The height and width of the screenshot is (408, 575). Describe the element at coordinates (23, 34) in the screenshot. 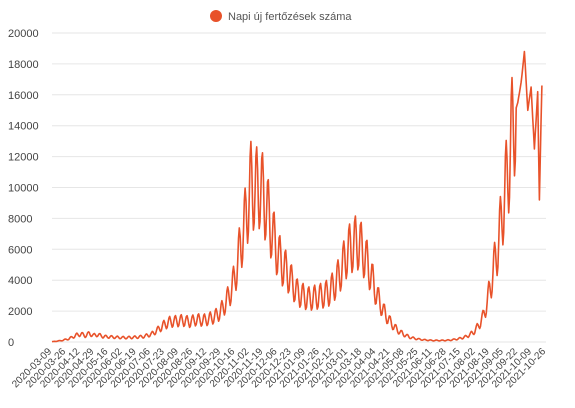

I see `y-tick-label: 20000` at that location.